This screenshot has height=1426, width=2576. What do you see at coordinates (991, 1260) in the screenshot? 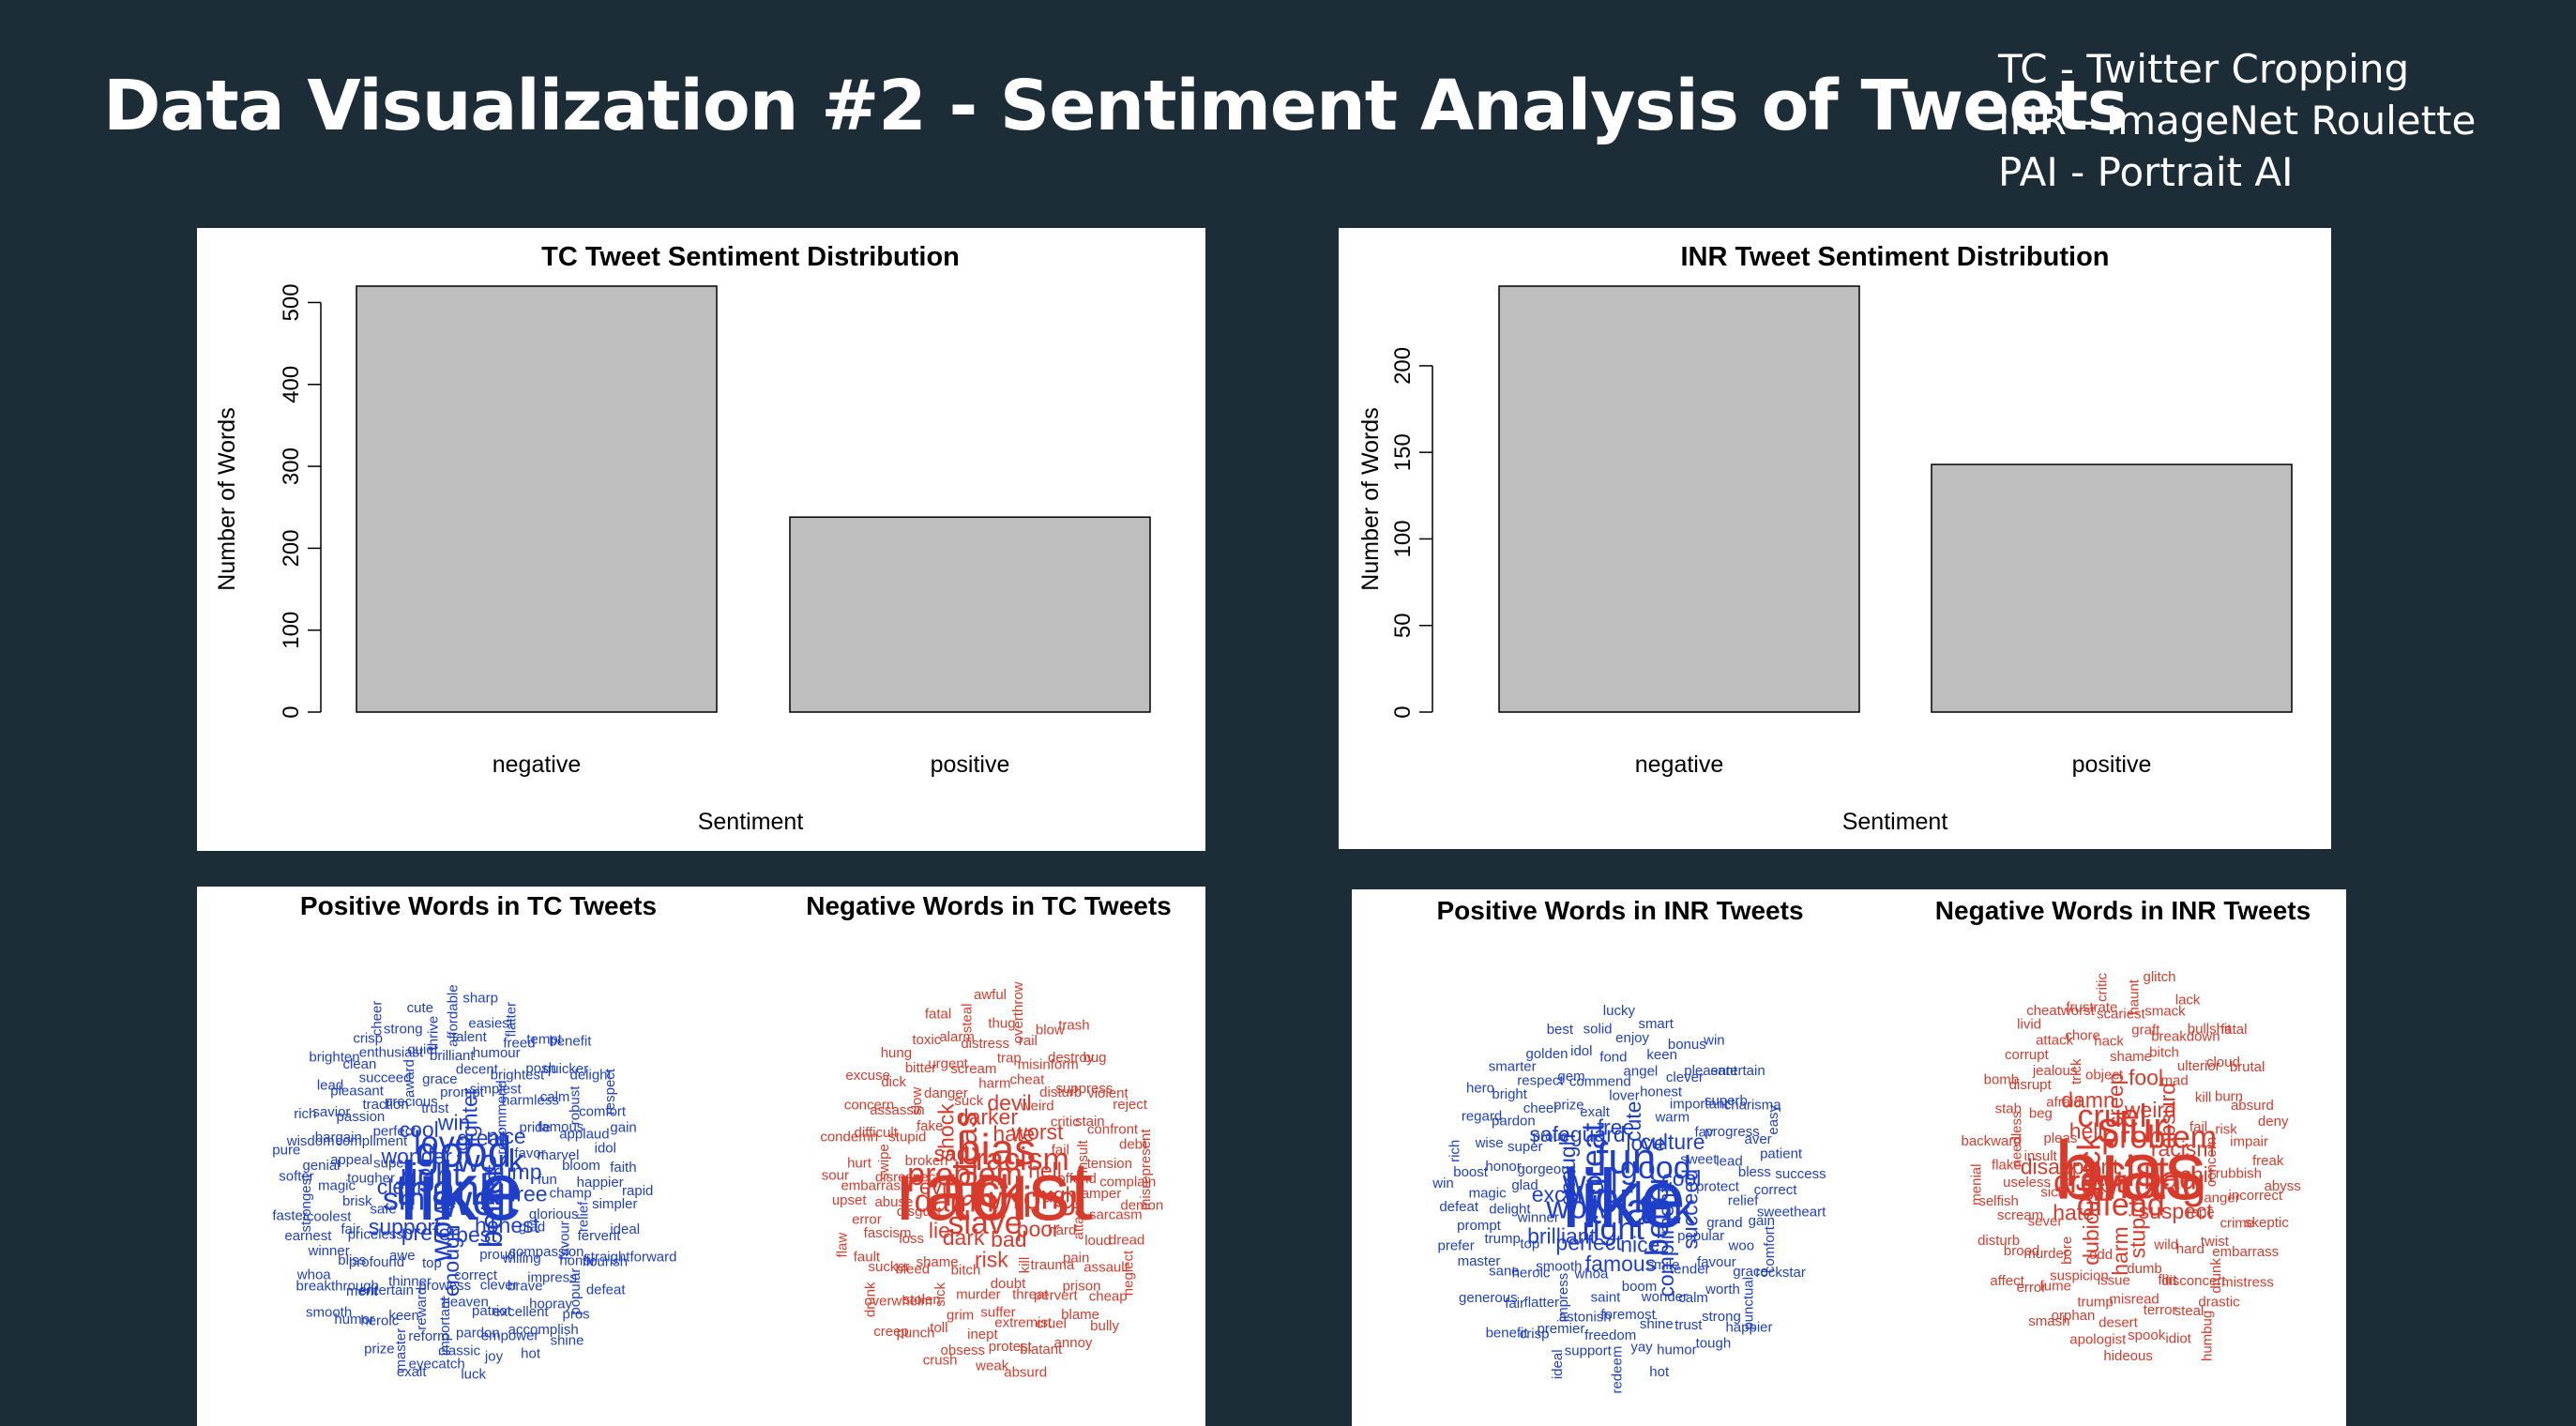
I see `tc-negative-cloud-word: risk` at bounding box center [991, 1260].